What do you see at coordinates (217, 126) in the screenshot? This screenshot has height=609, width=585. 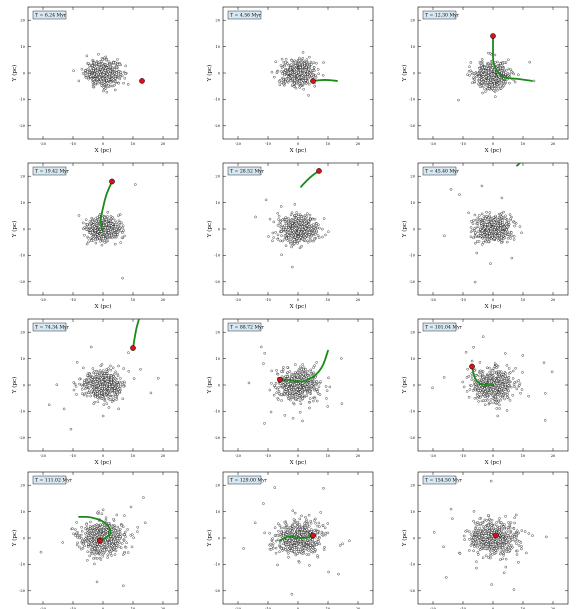 I see `y-tick-label: -20` at bounding box center [217, 126].